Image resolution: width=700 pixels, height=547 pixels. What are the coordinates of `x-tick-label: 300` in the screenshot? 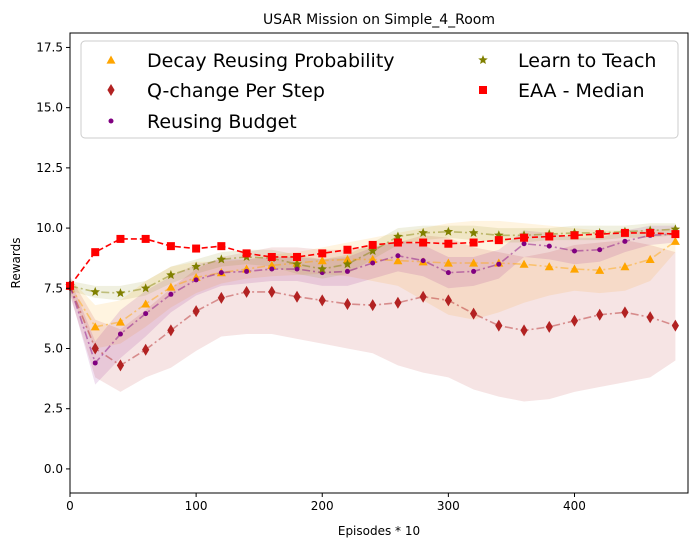 It's located at (448, 506).